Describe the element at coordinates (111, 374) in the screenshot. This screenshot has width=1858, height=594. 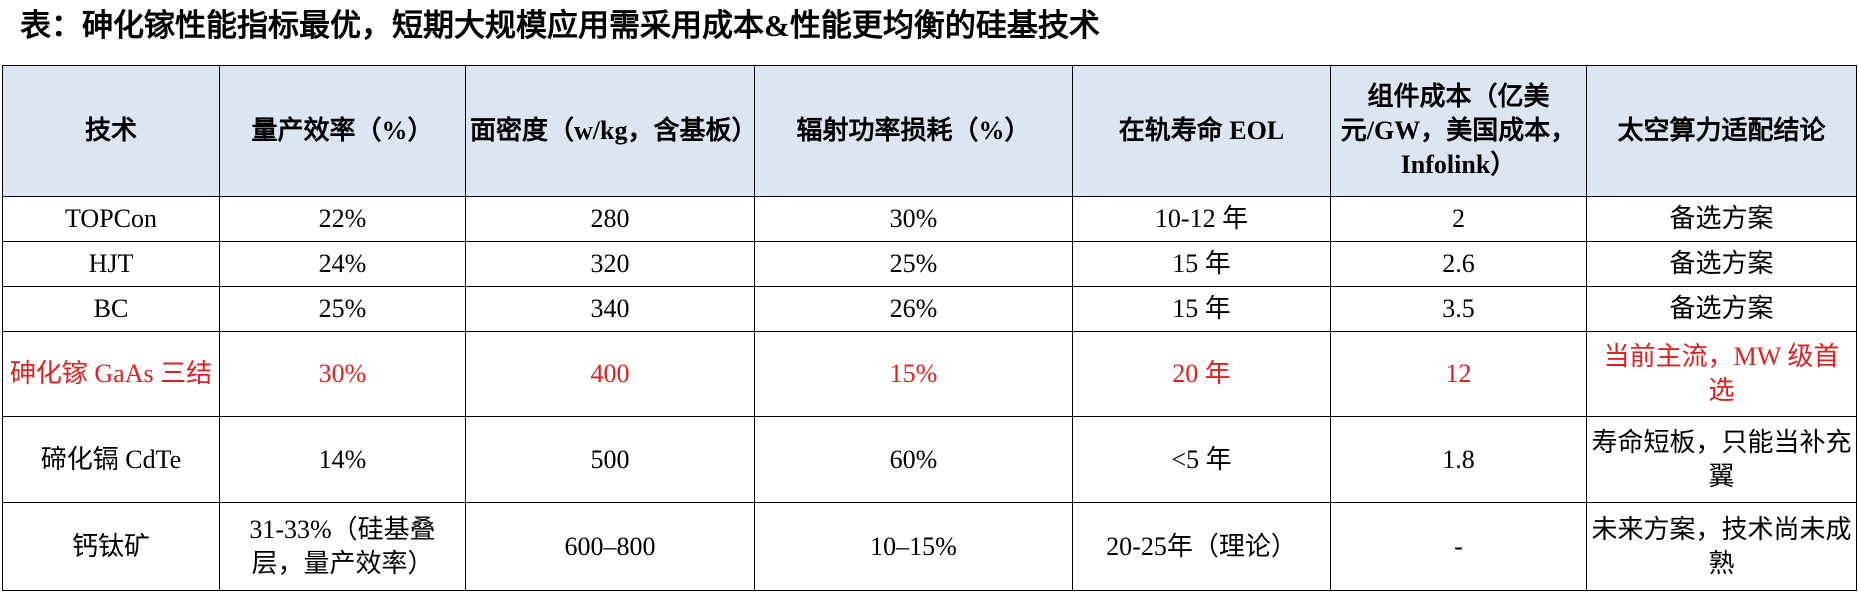
I see `table-cell: 砷化镓 GaAs 三结` at that location.